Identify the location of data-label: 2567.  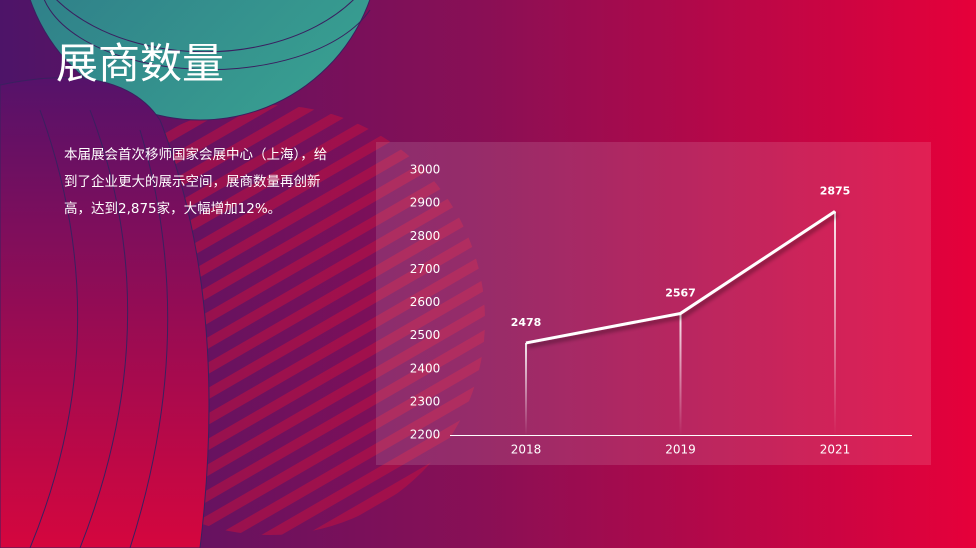
(680, 292).